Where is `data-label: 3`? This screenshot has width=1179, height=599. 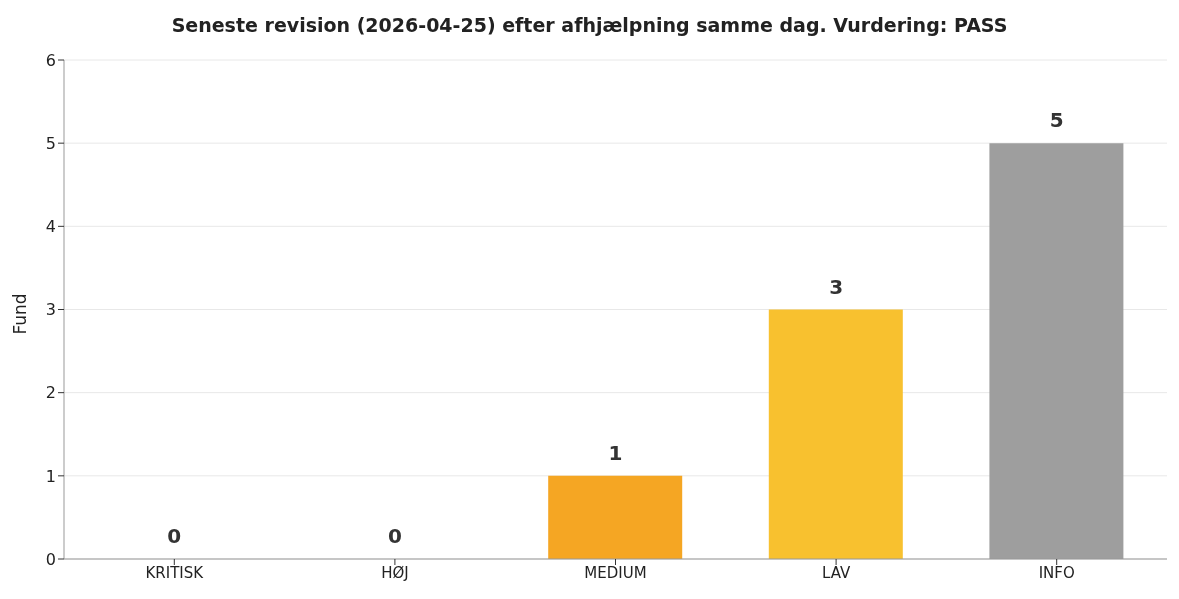 data-label: 3 is located at coordinates (836, 286).